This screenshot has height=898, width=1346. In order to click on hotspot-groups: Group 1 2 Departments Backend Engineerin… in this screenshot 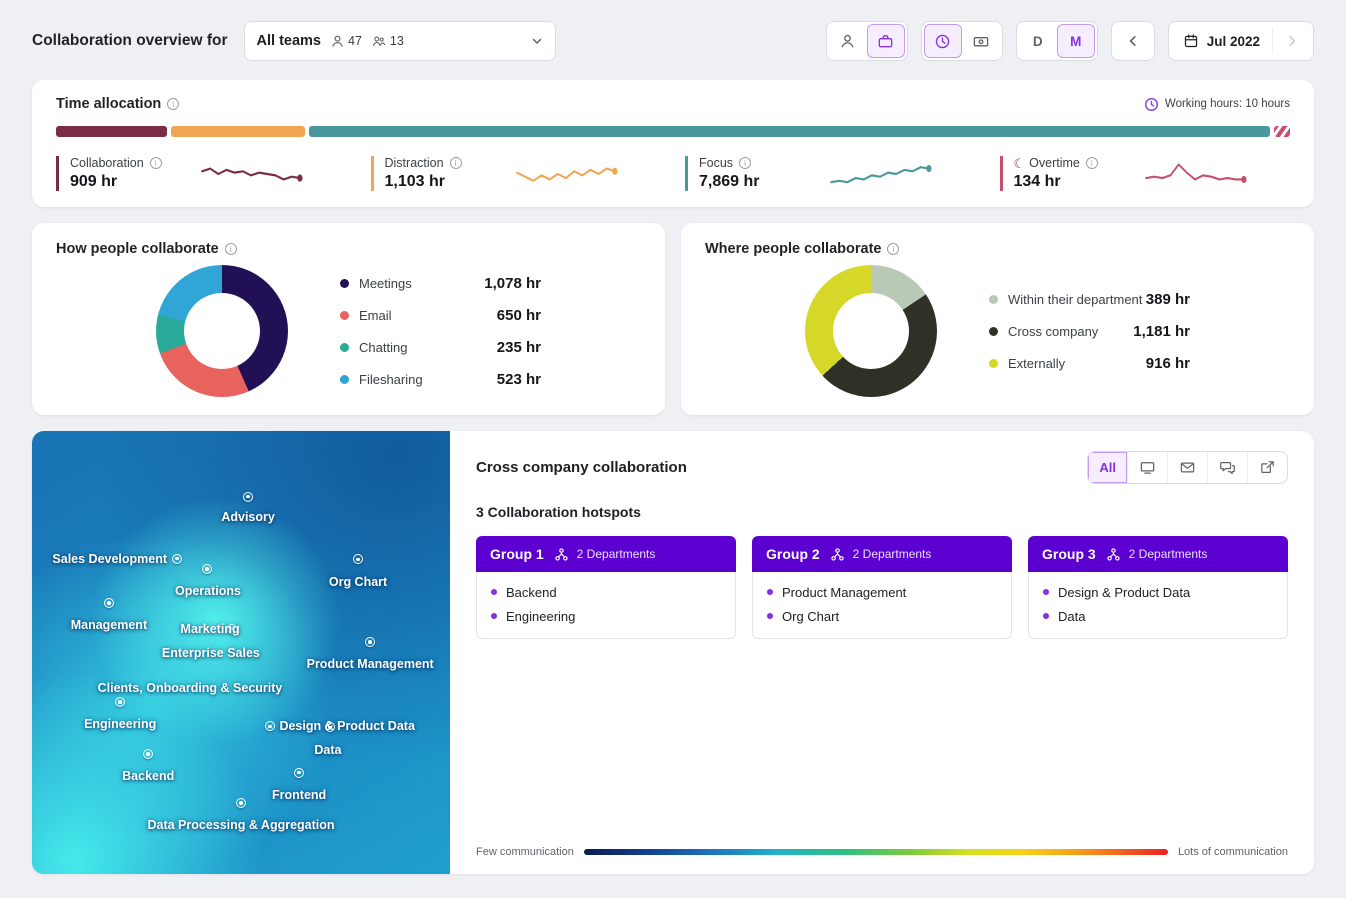, I will do `click(882, 587)`.